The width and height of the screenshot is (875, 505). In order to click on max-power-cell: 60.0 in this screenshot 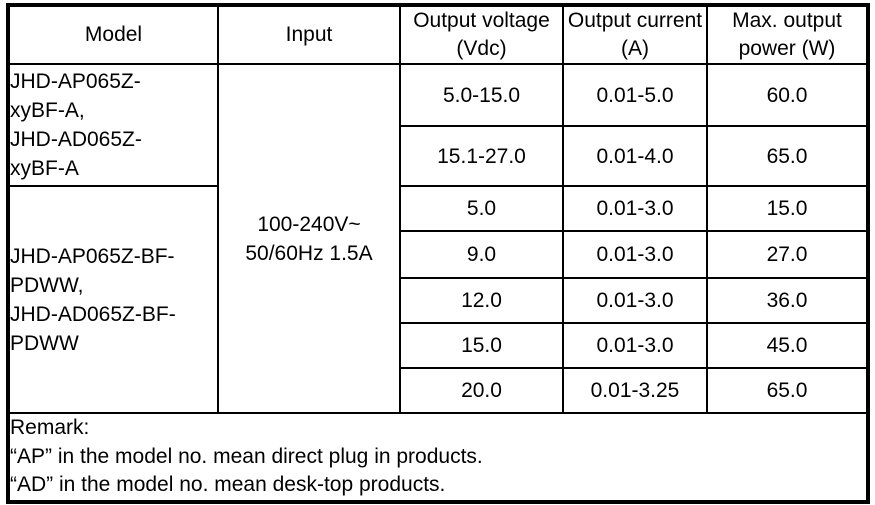, I will do `click(787, 95)`.